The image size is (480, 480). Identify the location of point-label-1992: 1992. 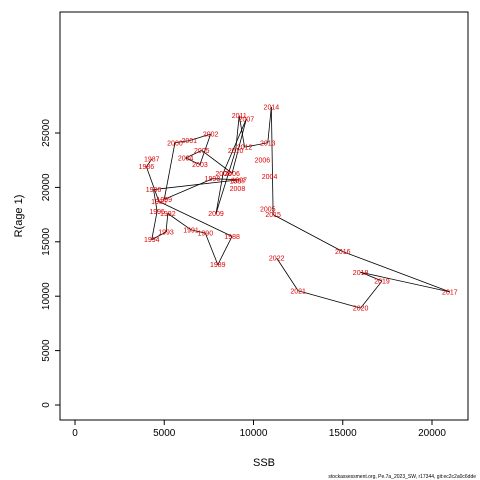
(168, 214).